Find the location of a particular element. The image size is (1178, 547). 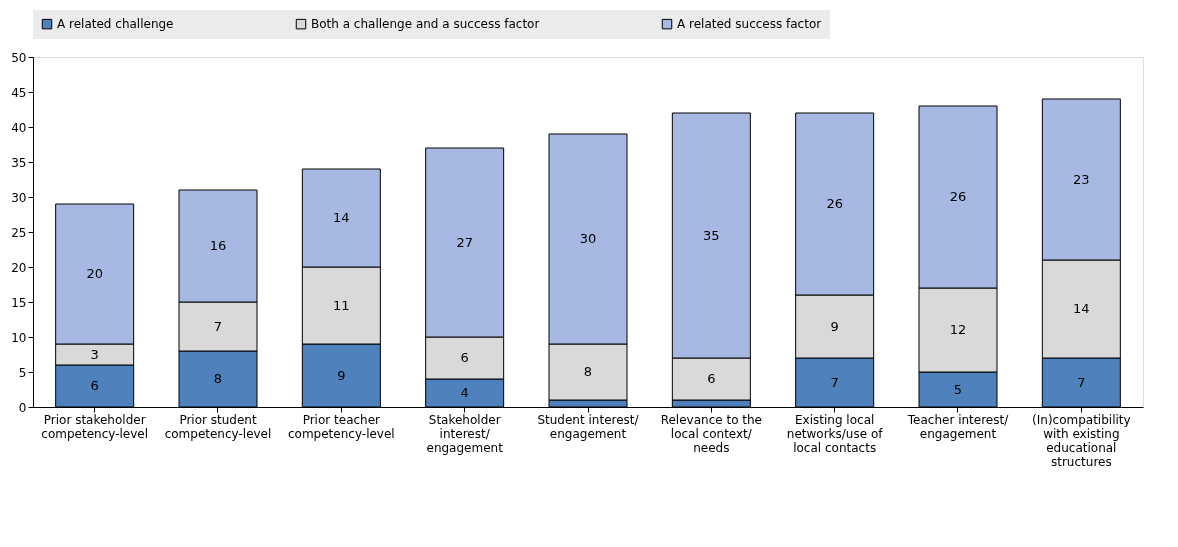

data-label: 3 is located at coordinates (94, 354).